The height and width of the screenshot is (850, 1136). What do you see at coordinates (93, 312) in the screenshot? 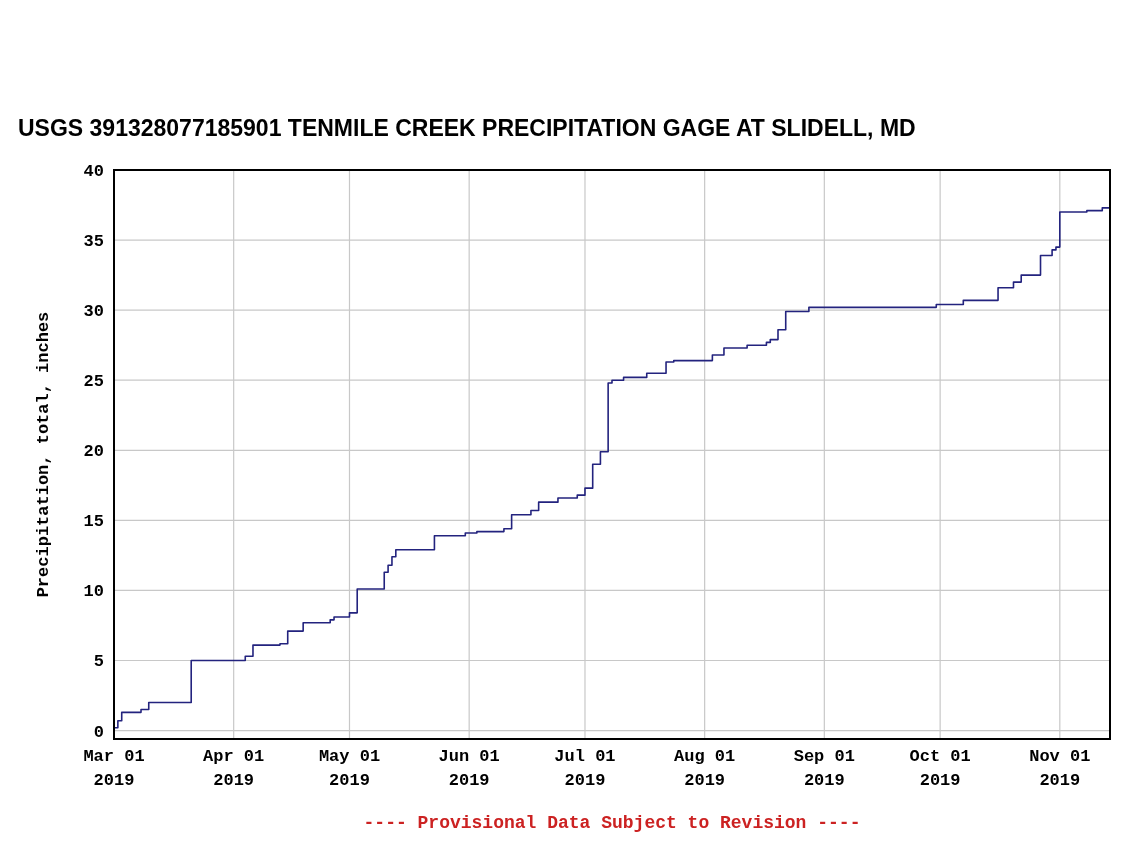
I see `y-tick-label: 30` at bounding box center [93, 312].